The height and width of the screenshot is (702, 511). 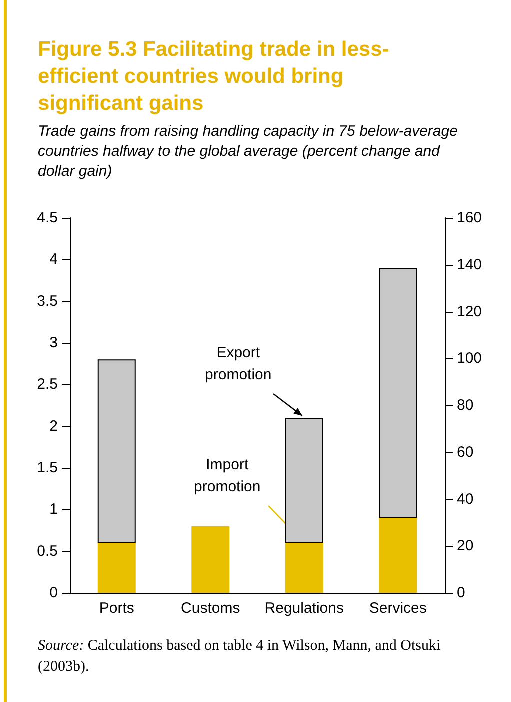 I want to click on y2-tick-label: 100, so click(x=469, y=359).